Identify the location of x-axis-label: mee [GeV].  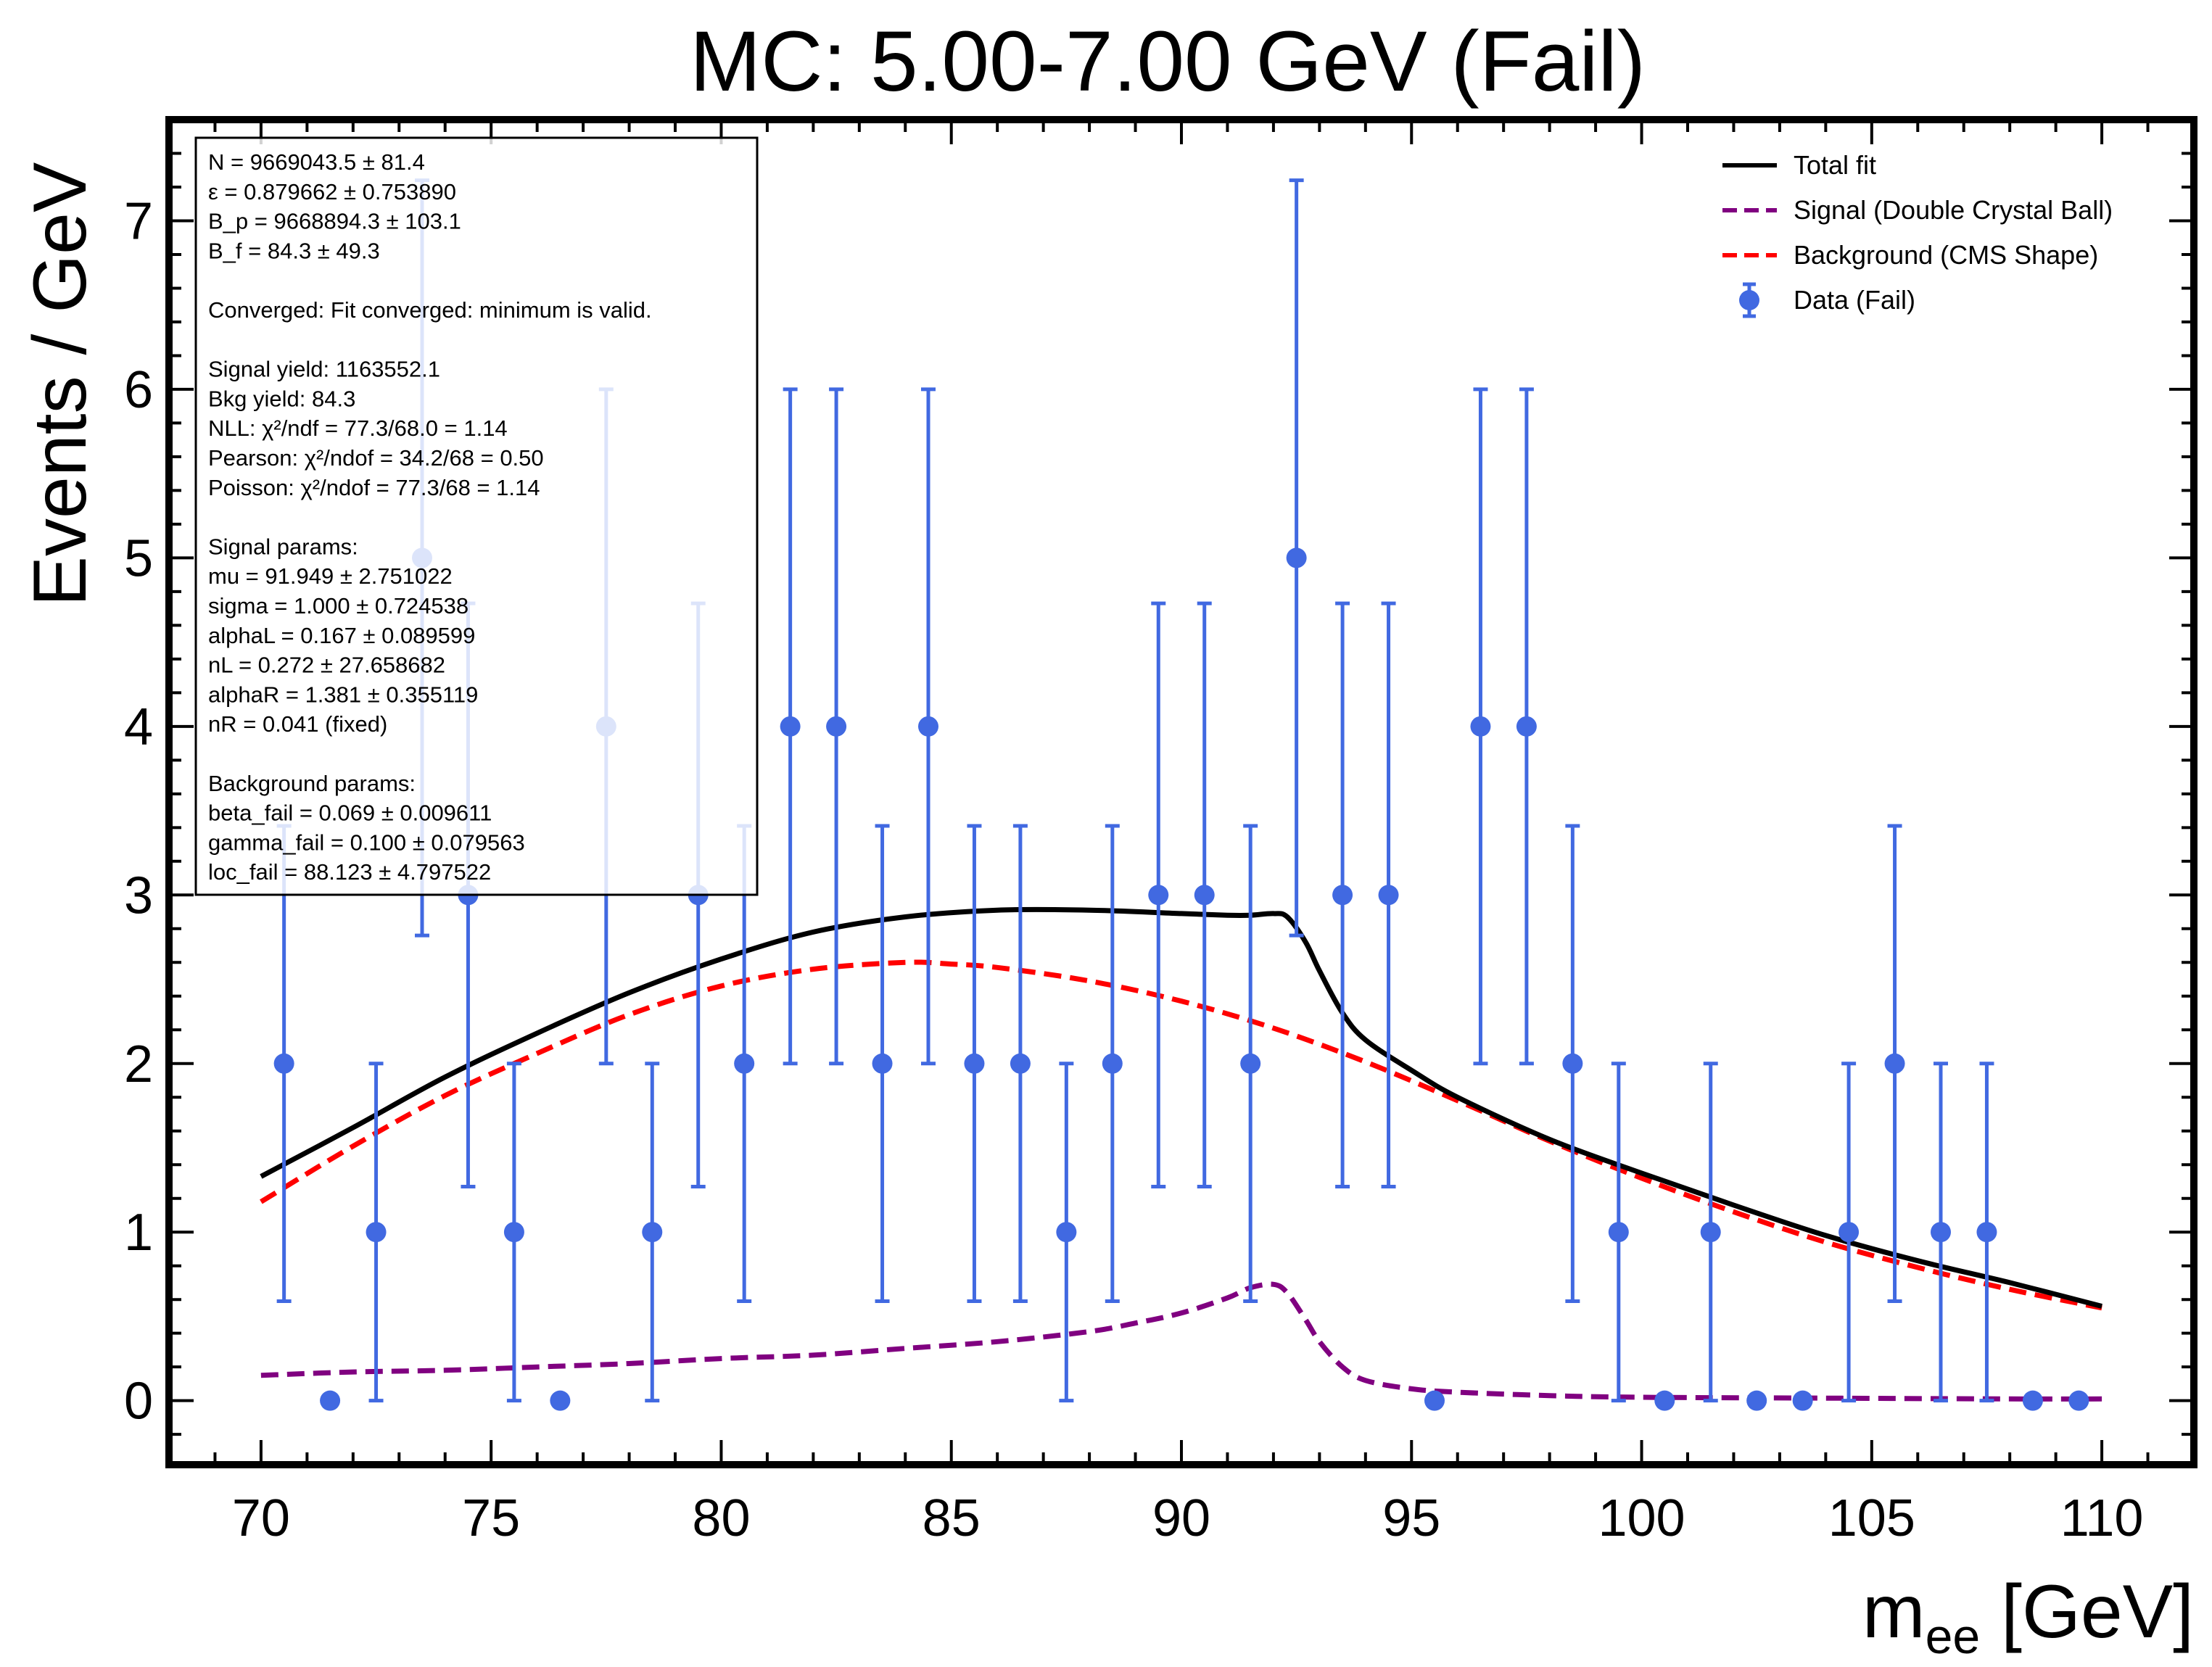
(2028, 1617).